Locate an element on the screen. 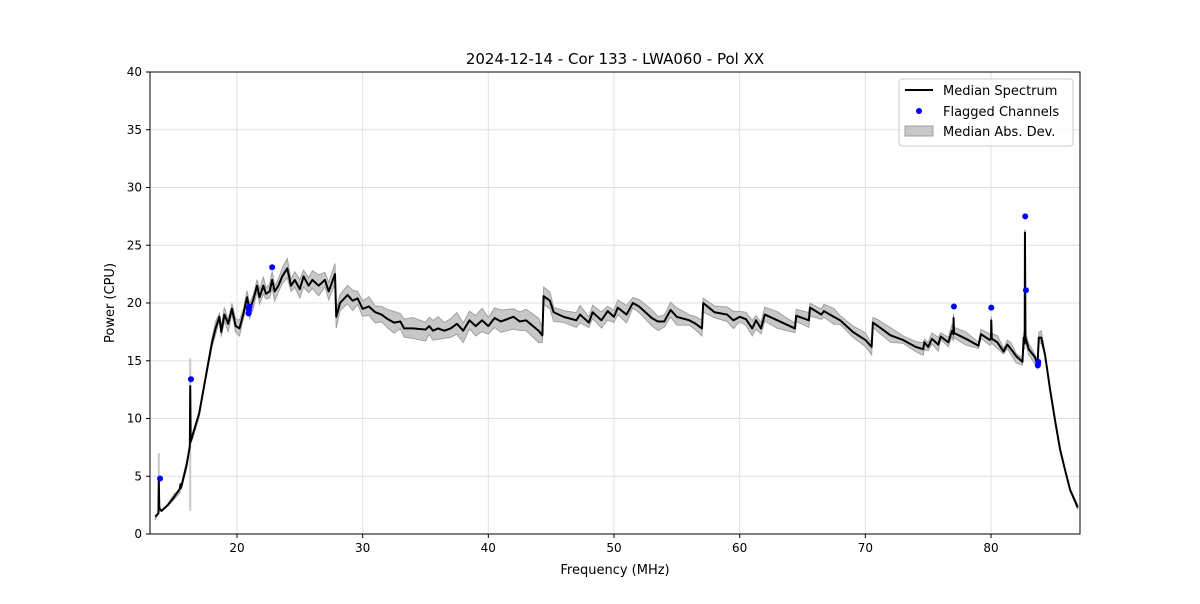 The width and height of the screenshot is (1200, 604). x-tick-label: 60 is located at coordinates (739, 548).